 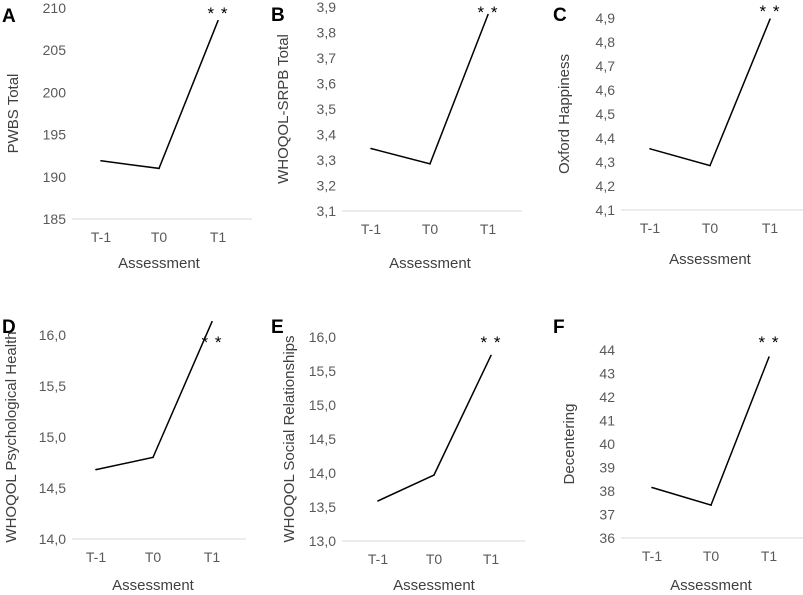 I want to click on chart3-x-tick: T-1, so click(x=650, y=228).